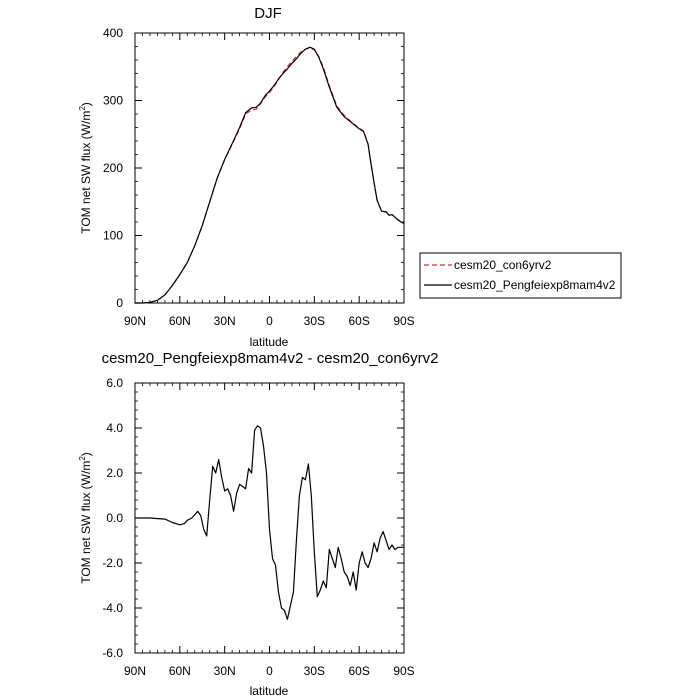 The height and width of the screenshot is (700, 700). What do you see at coordinates (268, 13) in the screenshot?
I see `top-panel-title: DJF` at bounding box center [268, 13].